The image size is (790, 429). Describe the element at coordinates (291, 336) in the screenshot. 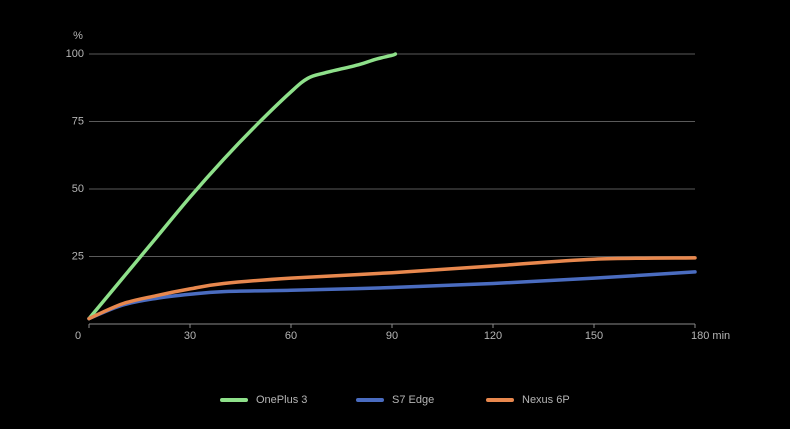

I see `x-tick-label: 60` at that location.